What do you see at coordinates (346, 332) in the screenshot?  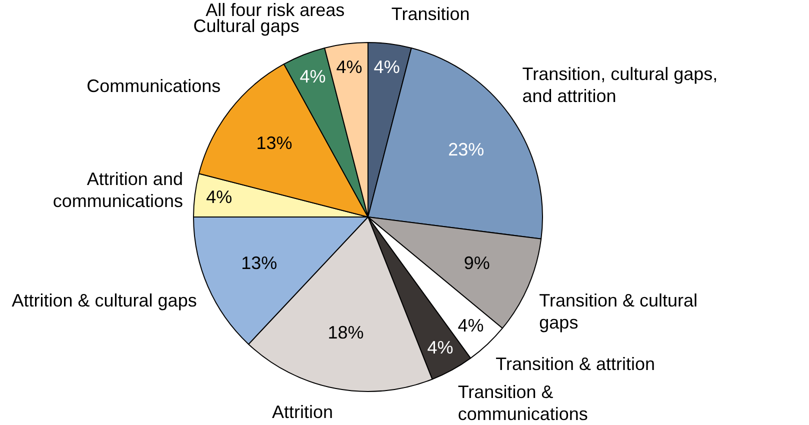 I see `data-label: 18%` at bounding box center [346, 332].